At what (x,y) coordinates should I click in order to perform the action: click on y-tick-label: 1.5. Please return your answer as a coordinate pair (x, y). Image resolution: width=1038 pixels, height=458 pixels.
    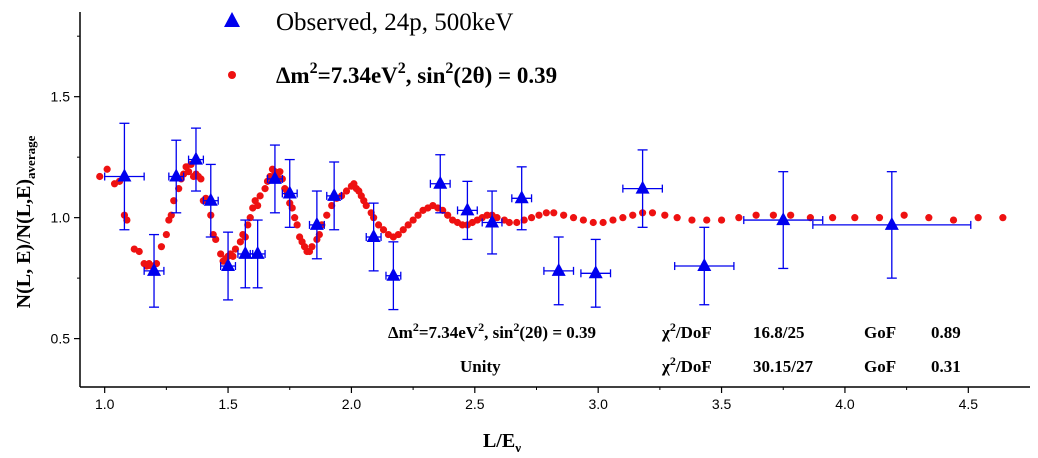
    Looking at the image, I should click on (61, 97).